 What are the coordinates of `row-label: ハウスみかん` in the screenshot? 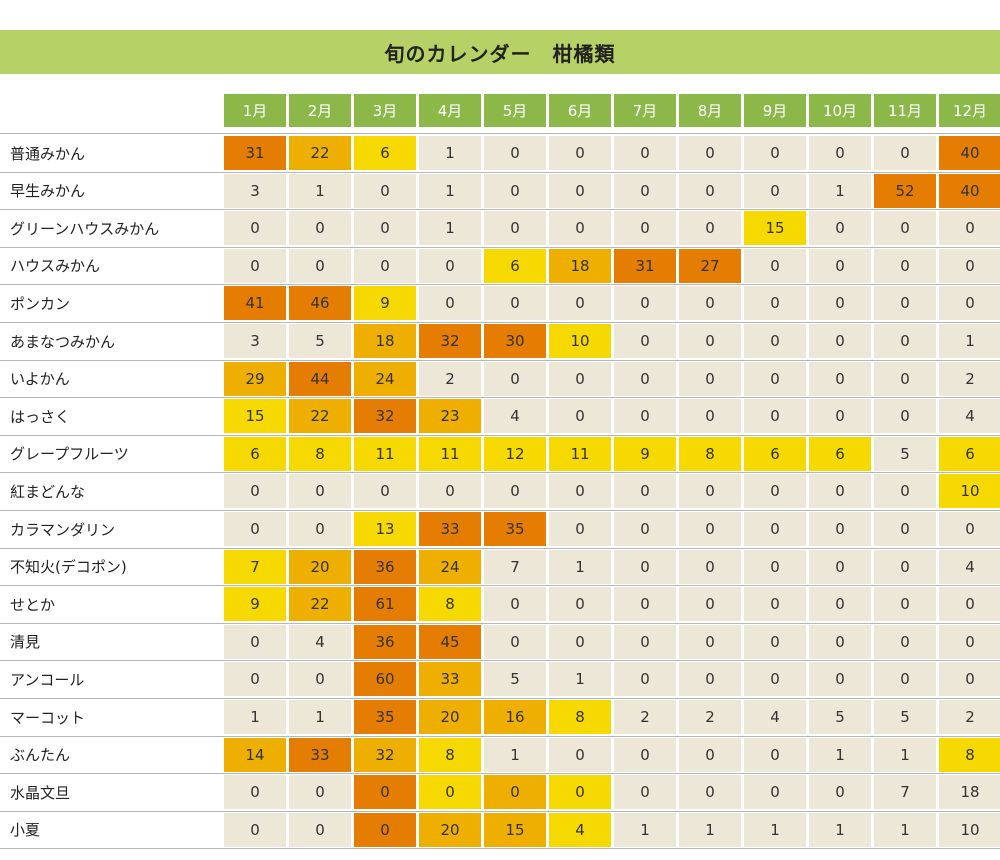 It's located at (55, 266).